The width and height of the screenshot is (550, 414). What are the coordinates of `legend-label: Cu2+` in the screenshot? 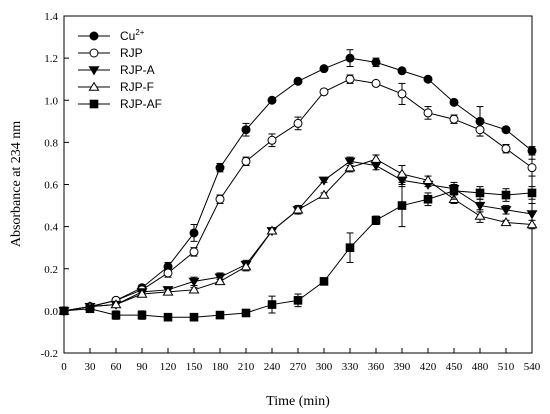 It's located at (132, 35).